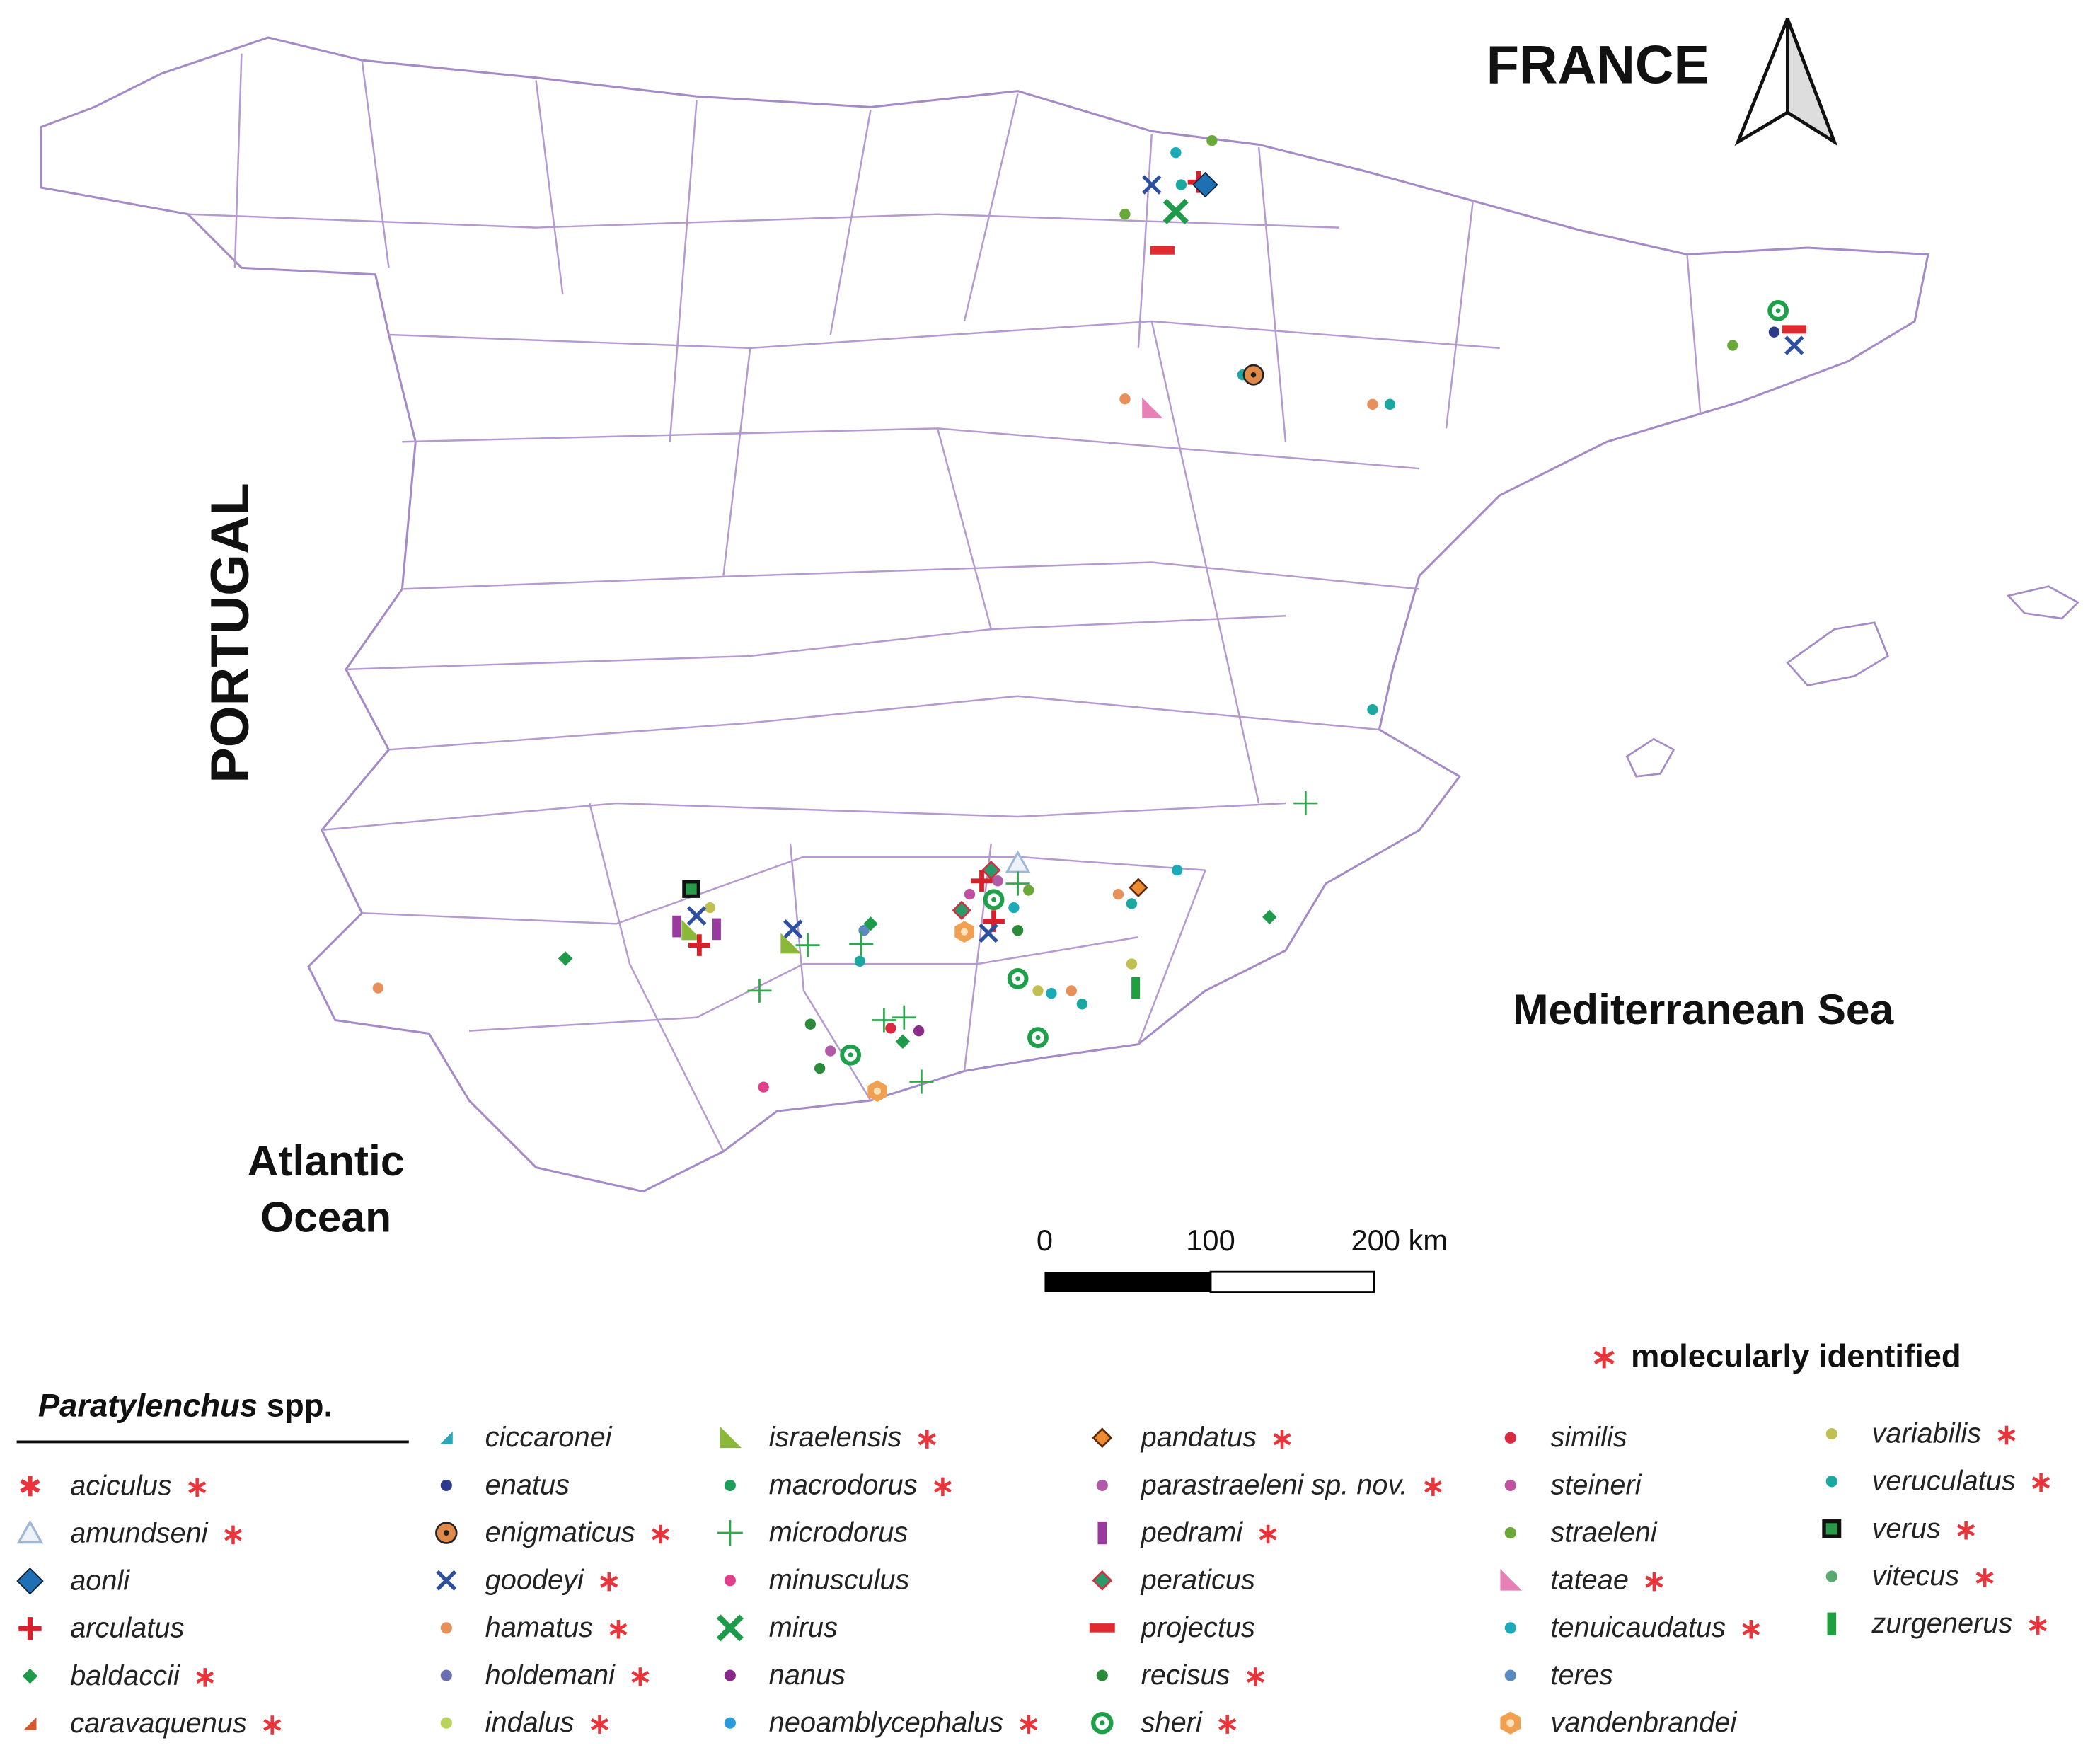  I want to click on legend-label: holdemani, so click(550, 1676).